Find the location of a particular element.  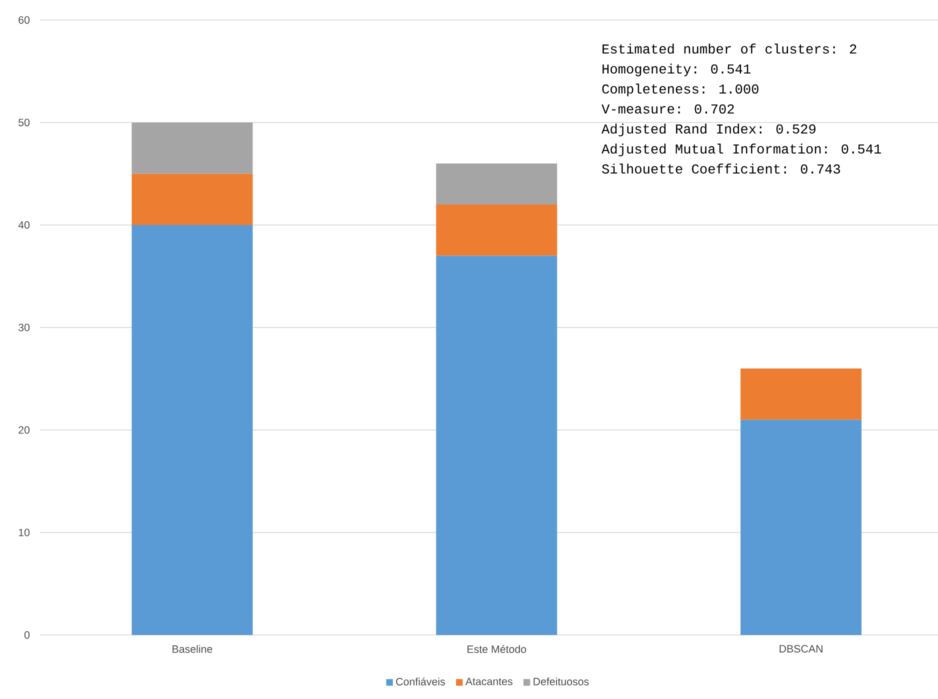

y-tick-label: 30 is located at coordinates (24, 328).